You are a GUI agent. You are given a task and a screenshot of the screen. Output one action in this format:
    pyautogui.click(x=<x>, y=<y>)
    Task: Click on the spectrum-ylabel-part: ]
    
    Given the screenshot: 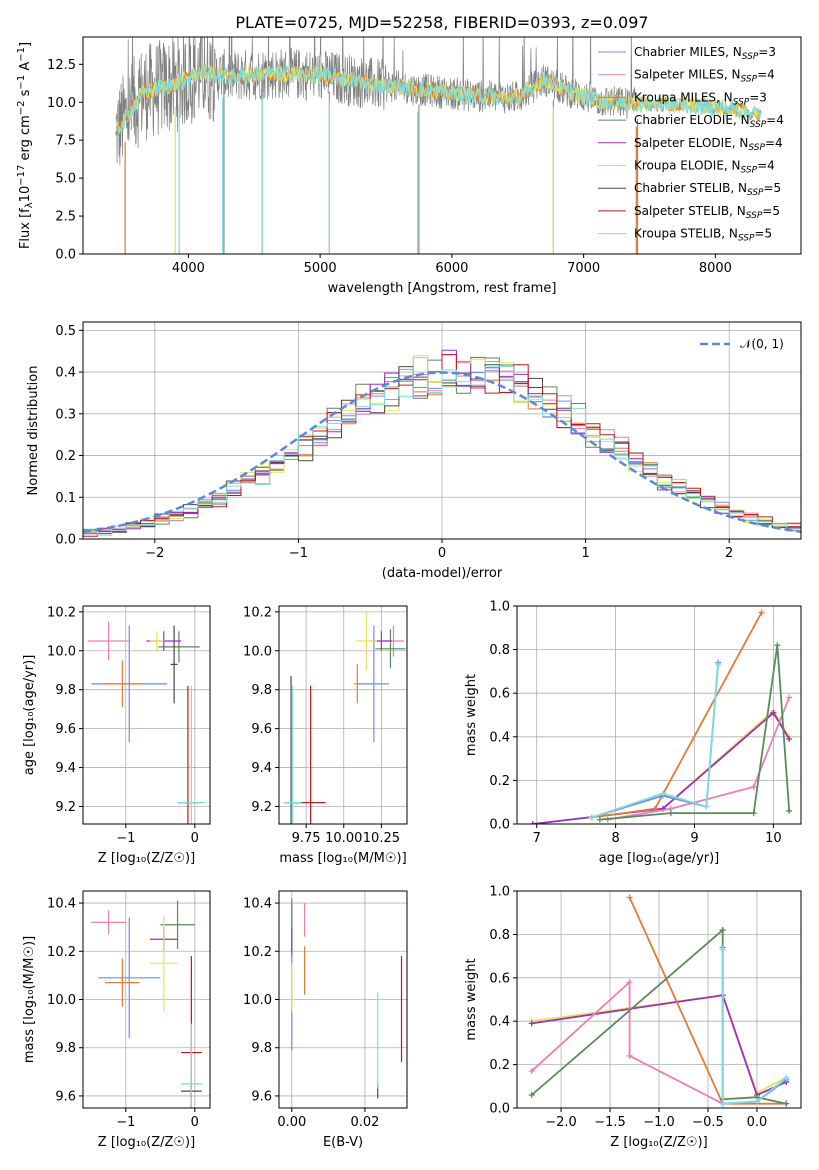 What is the action you would take?
    pyautogui.click(x=25, y=44)
    